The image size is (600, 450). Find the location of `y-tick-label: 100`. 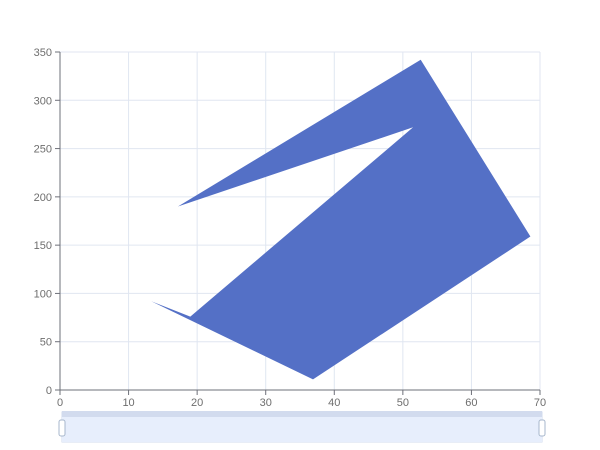

y-tick-label: 100 is located at coordinates (43, 294).